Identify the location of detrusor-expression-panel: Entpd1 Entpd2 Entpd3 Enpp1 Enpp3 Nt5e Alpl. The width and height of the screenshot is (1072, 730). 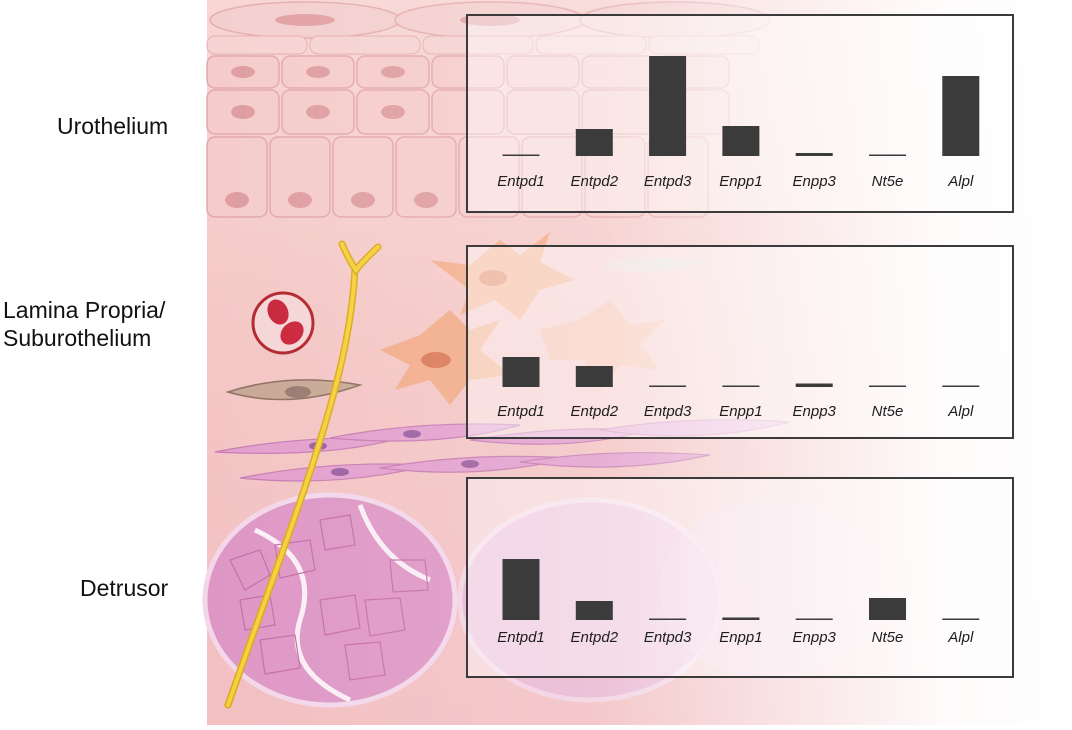
(740, 577).